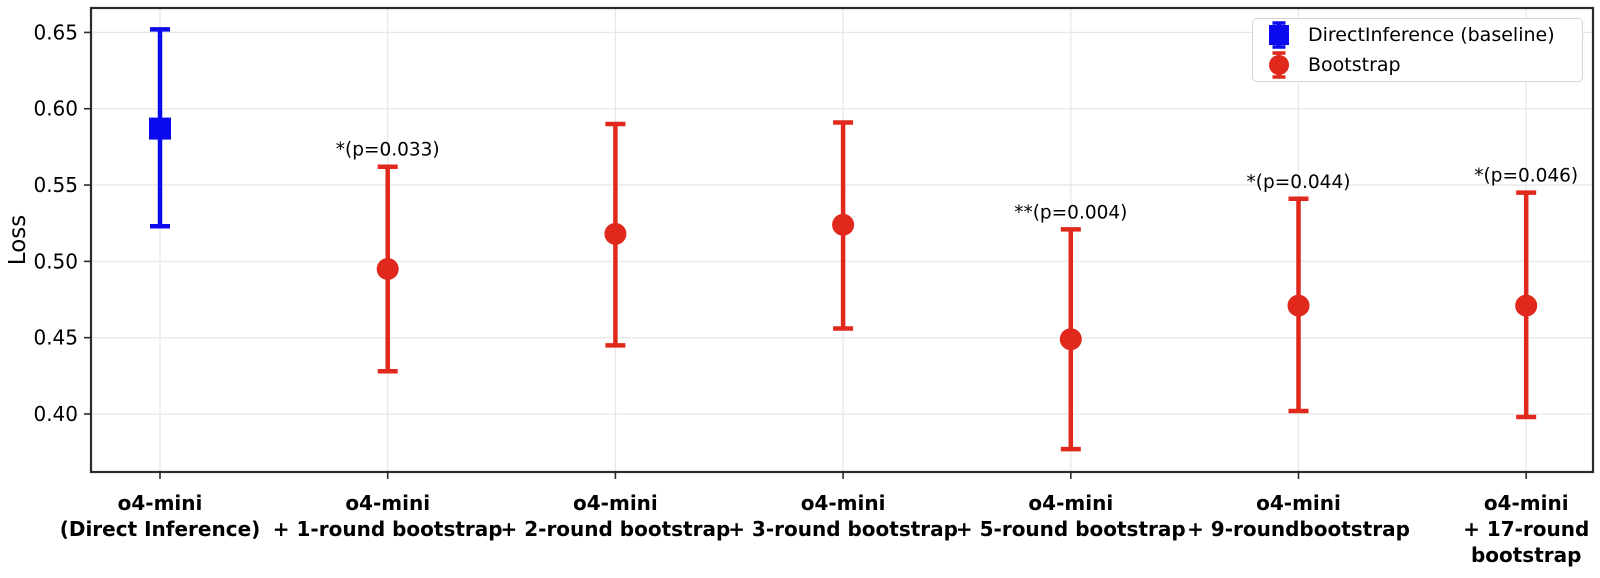 The image size is (1600, 578). I want to click on y-tick-label: 0.45, so click(55, 338).